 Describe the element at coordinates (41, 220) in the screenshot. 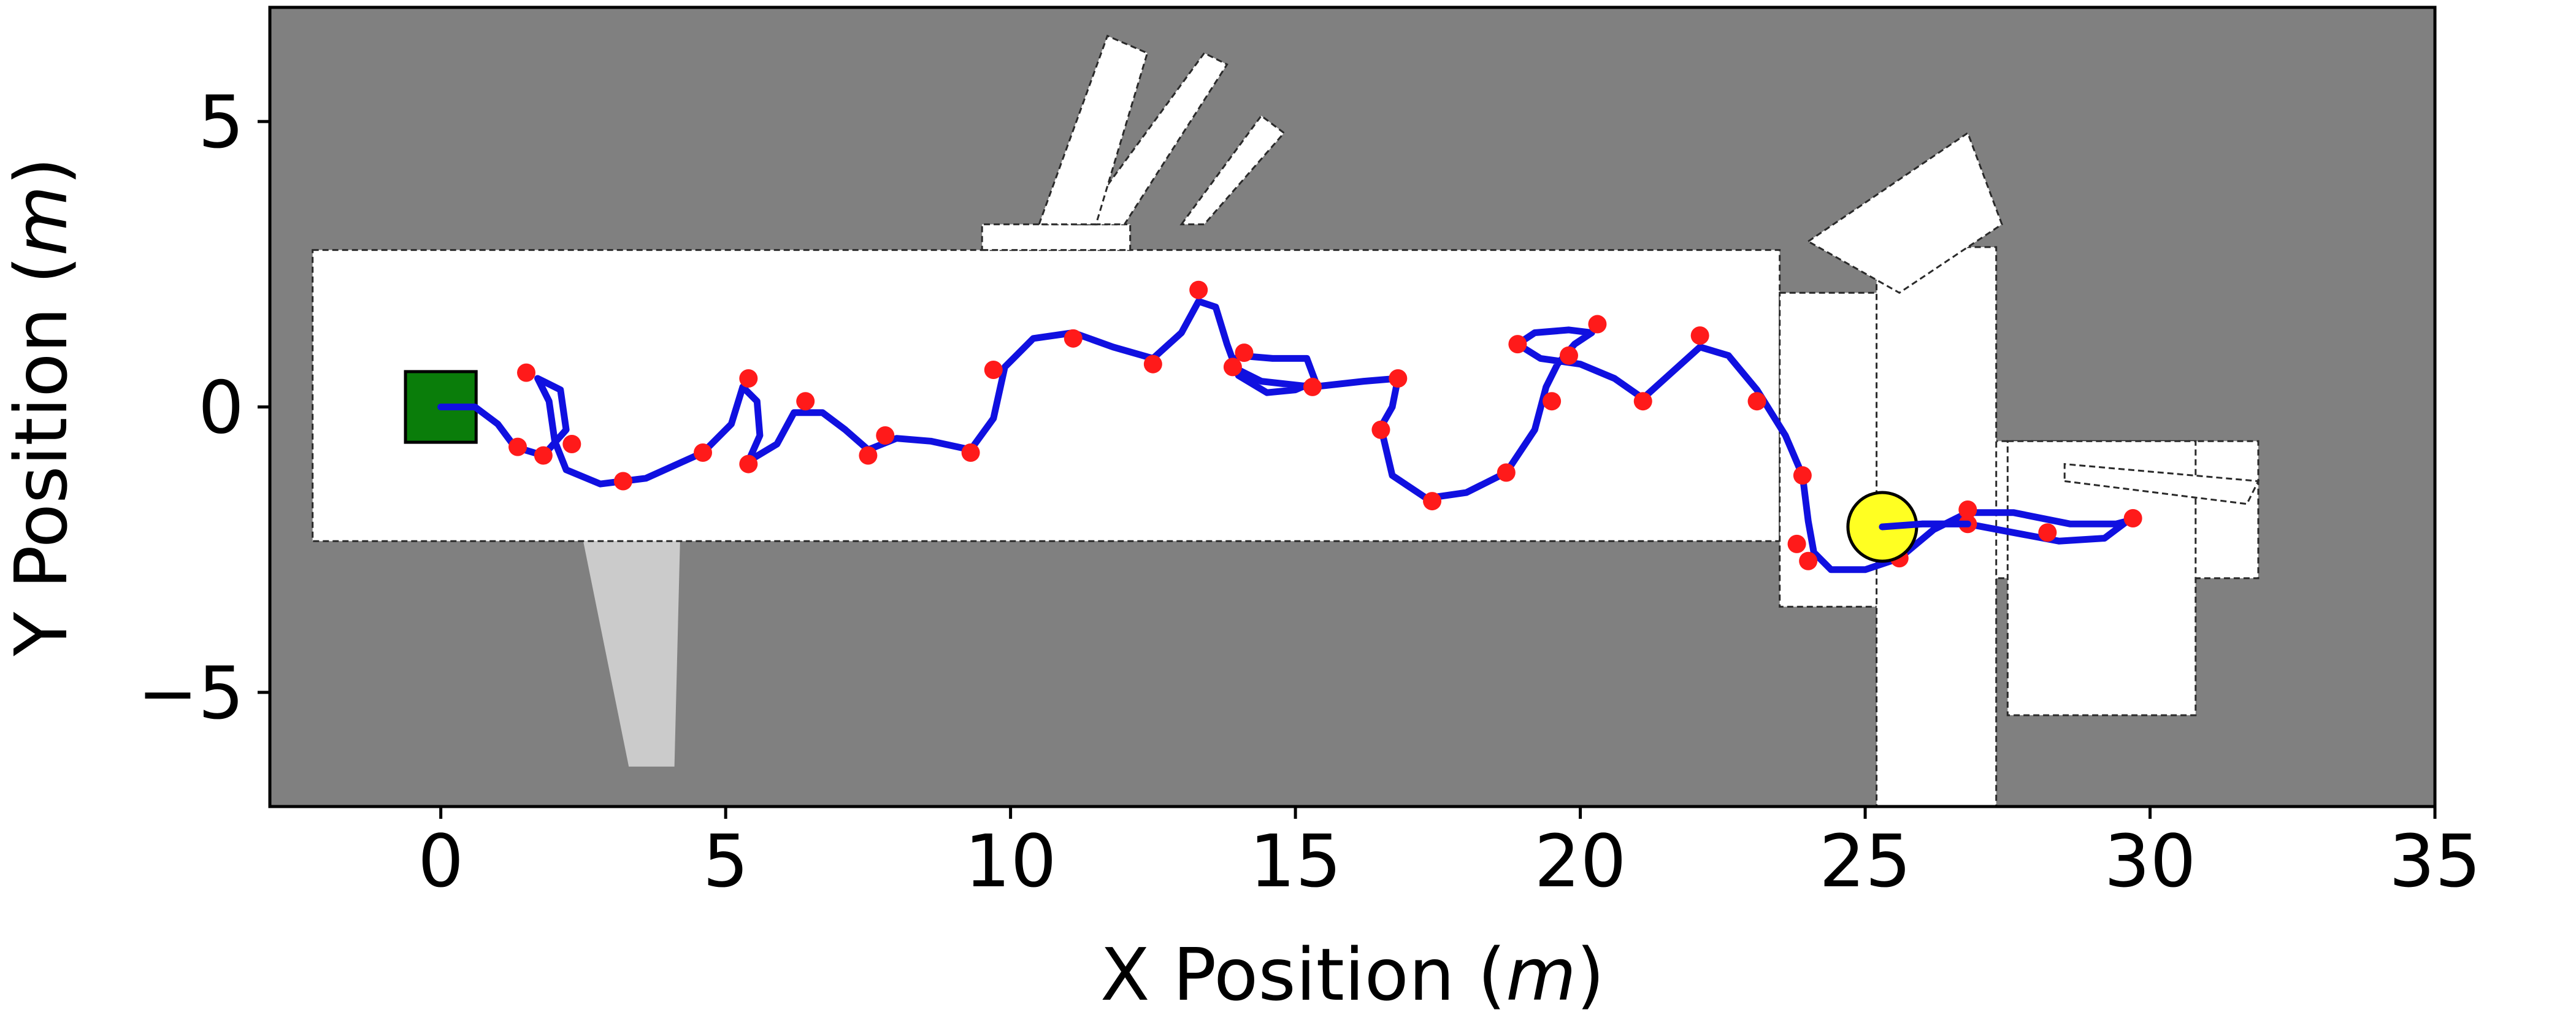

I see `y-axis-label-unit: m` at that location.